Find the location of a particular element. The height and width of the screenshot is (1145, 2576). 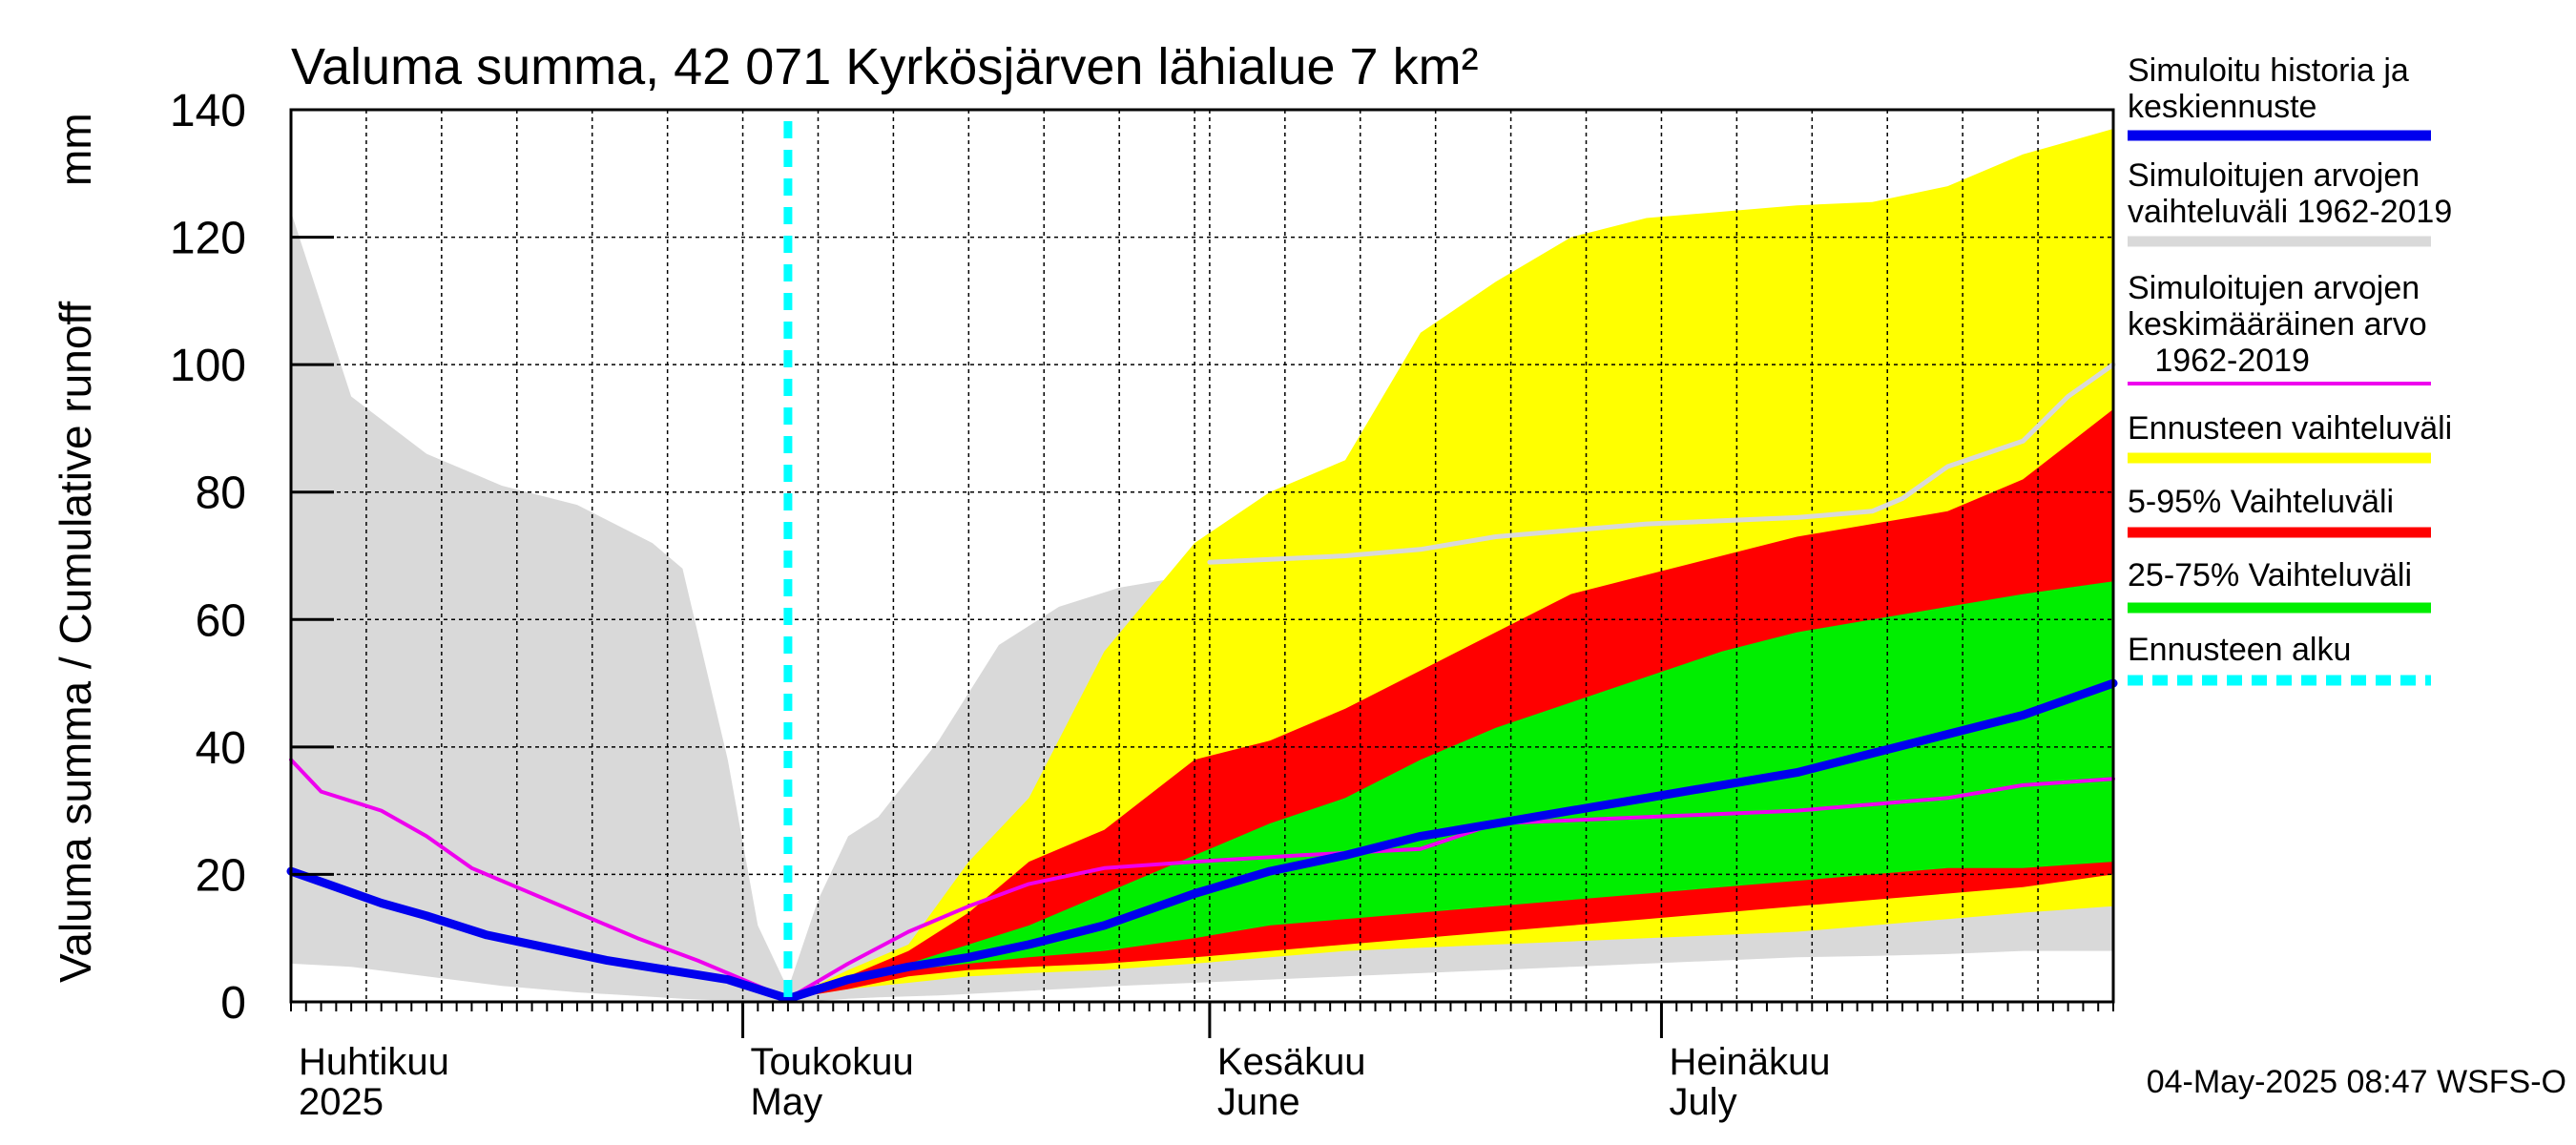

legend-entry: 25-75% Vaihteluväli is located at coordinates (2279, 585).